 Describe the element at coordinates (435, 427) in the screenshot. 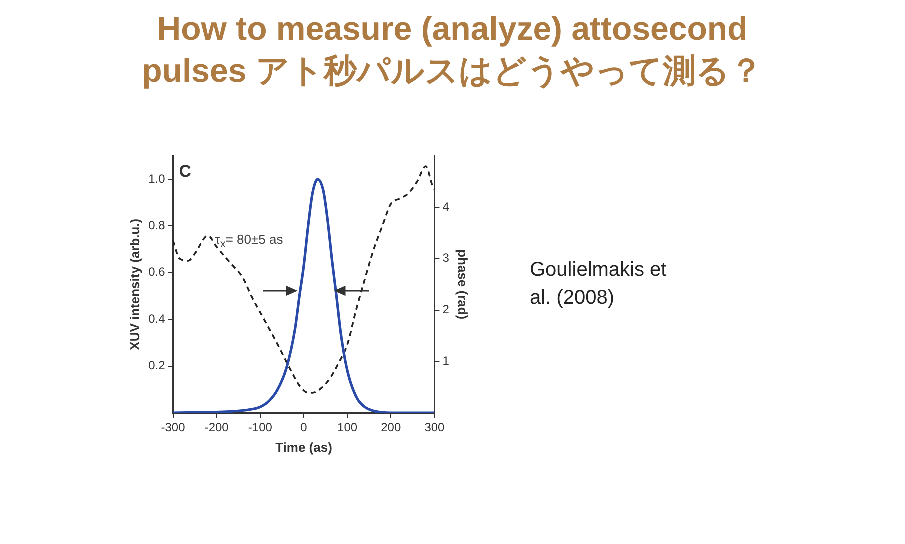

I see `x-tick-label: 300` at that location.